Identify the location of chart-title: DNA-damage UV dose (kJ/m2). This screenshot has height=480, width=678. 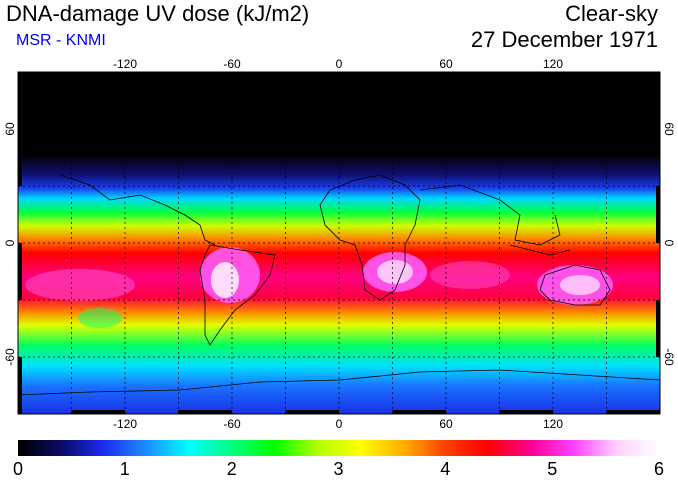
(158, 13).